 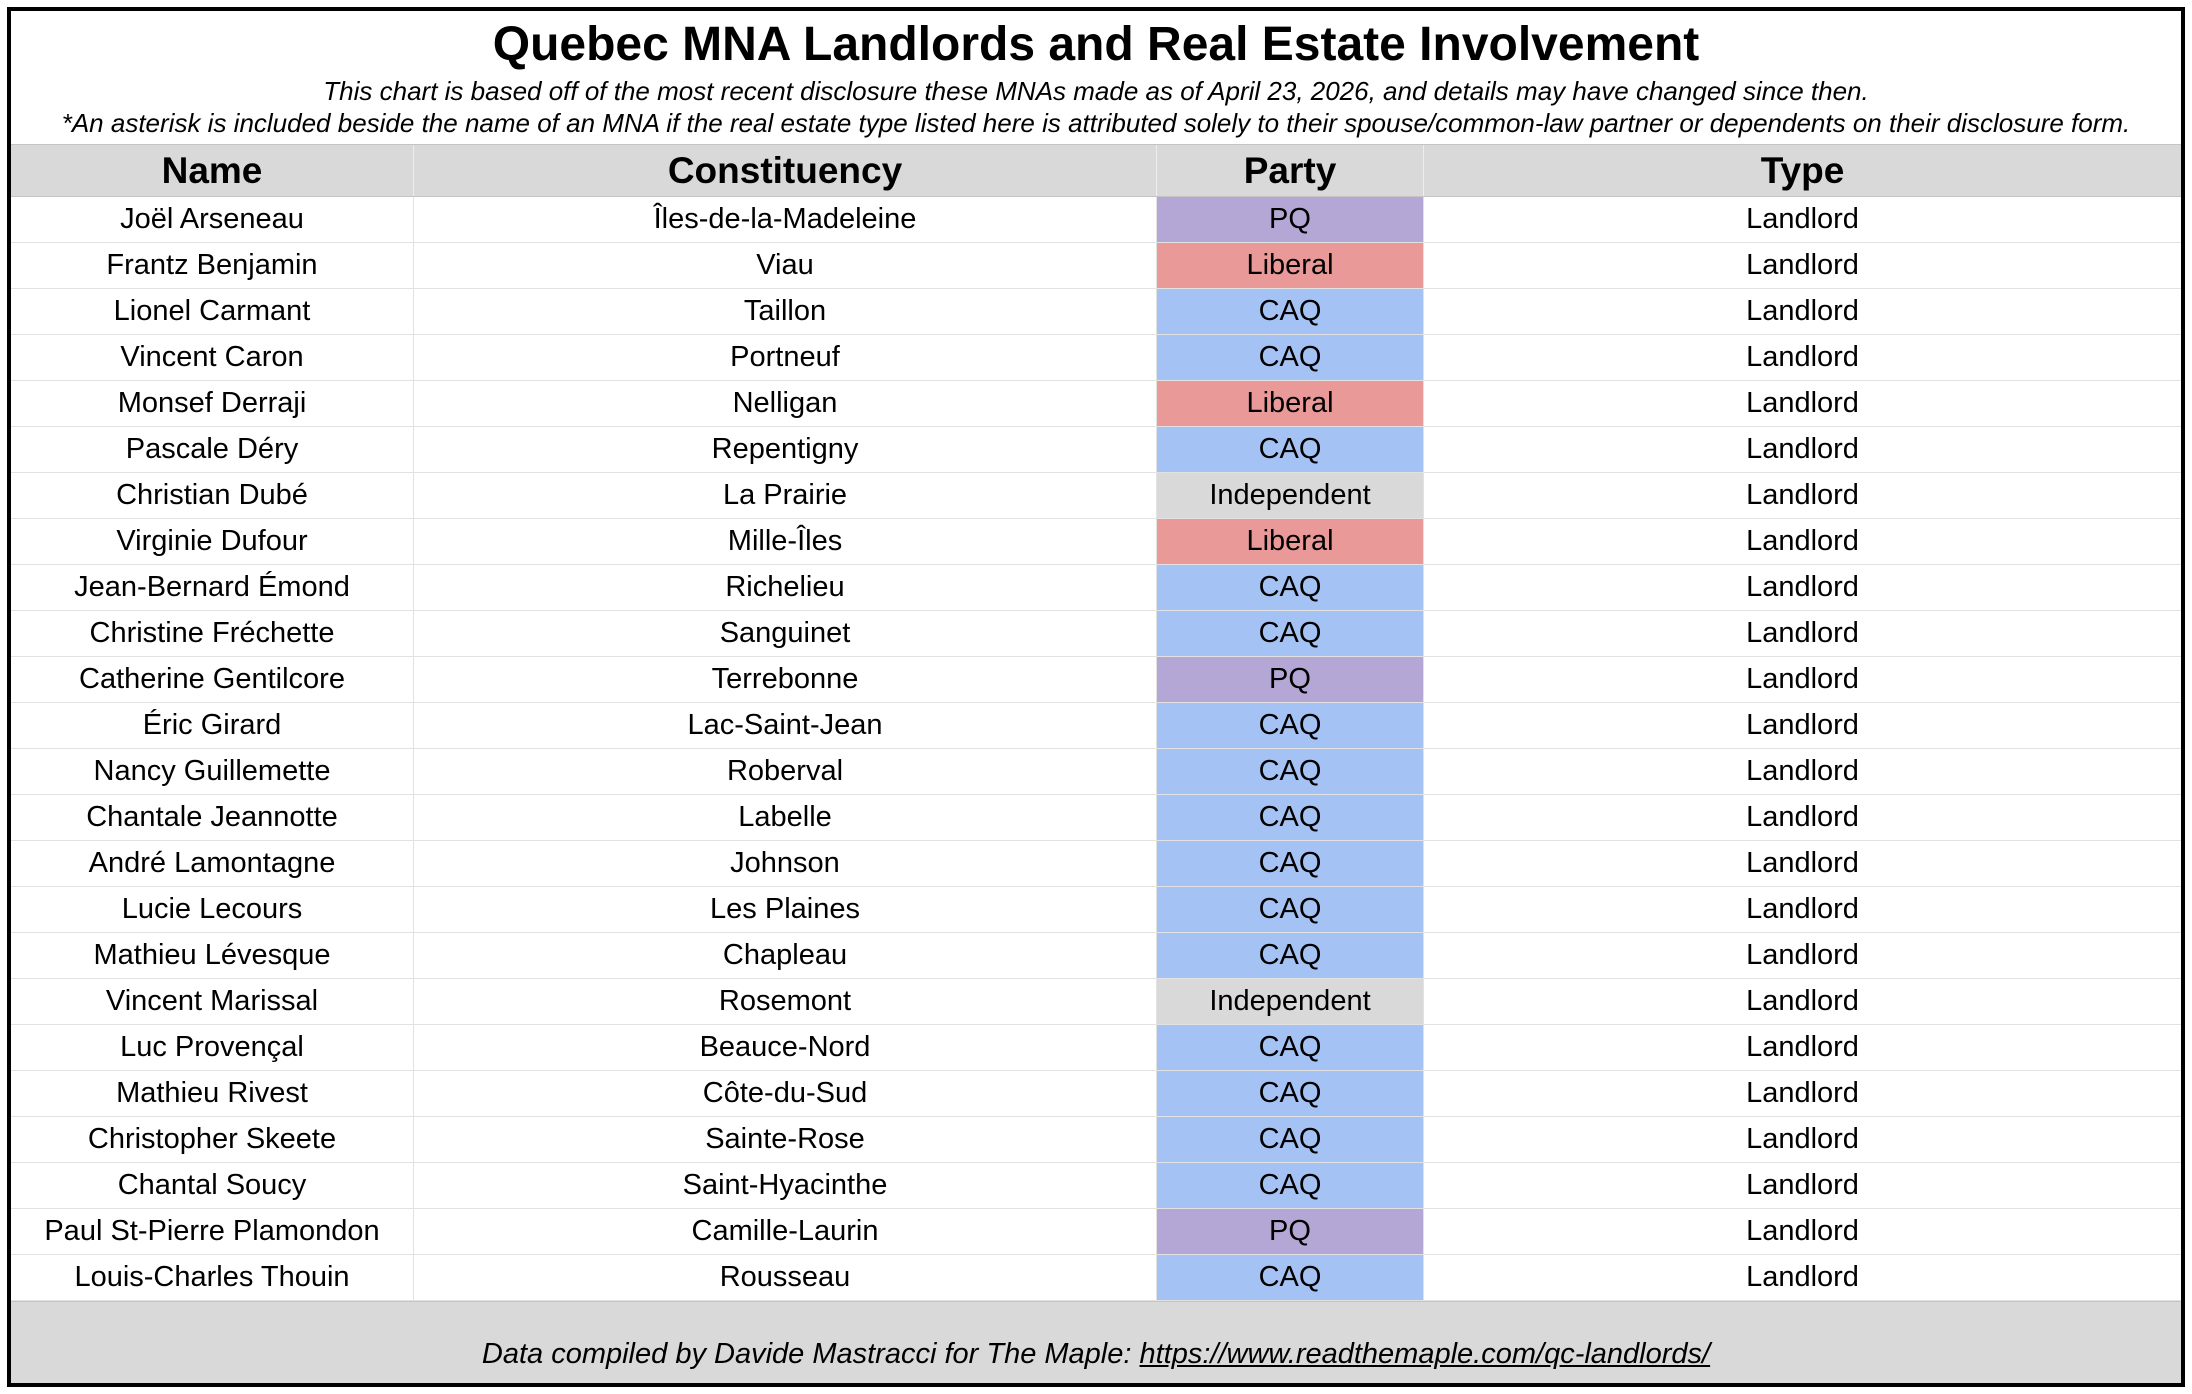 I want to click on table-row: Lucie Lecours Les Plaines CAQ Landlord, so click(x=1096, y=910).